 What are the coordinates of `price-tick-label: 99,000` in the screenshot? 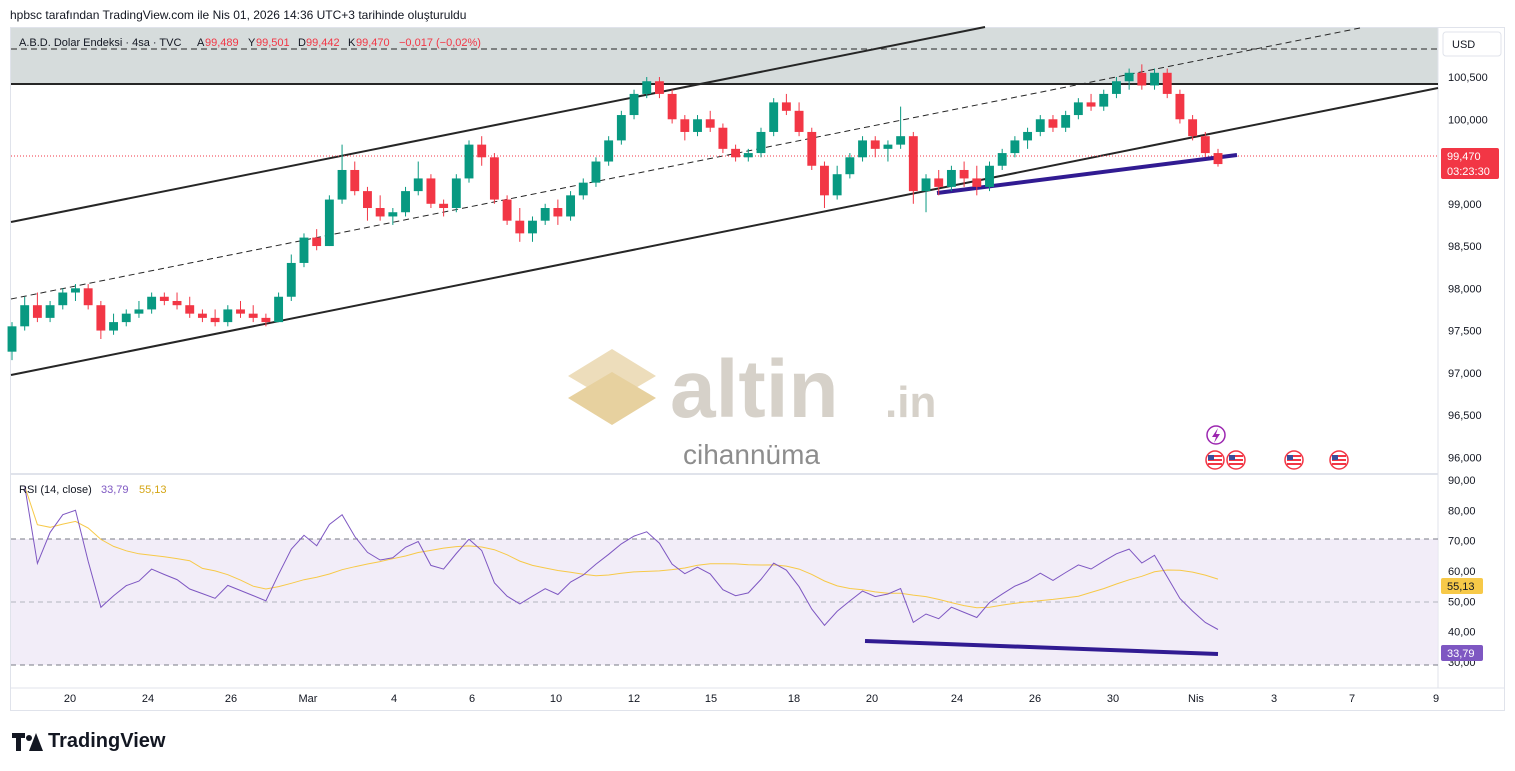 It's located at (1465, 205).